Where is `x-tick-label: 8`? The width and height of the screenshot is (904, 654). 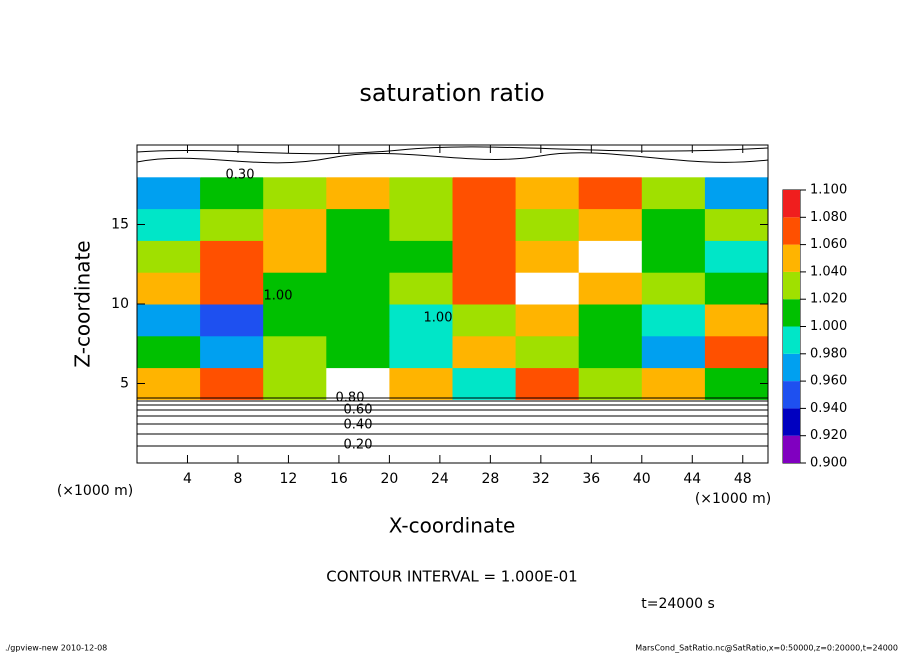 x-tick-label: 8 is located at coordinates (237, 479).